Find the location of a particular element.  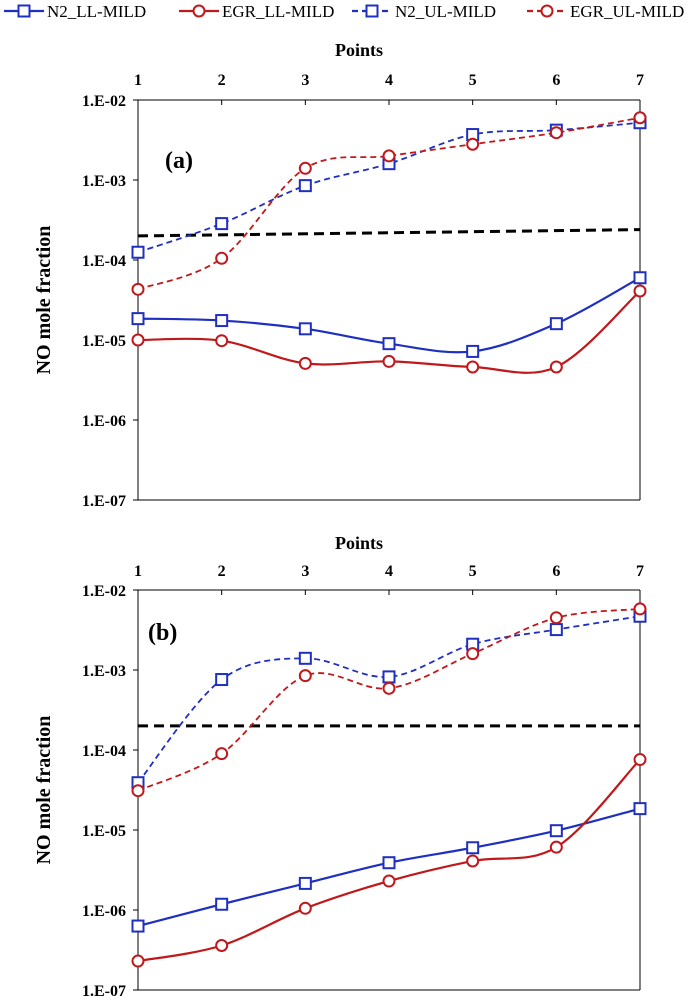

y-tick-label: 1.E-05 is located at coordinates (104, 341).